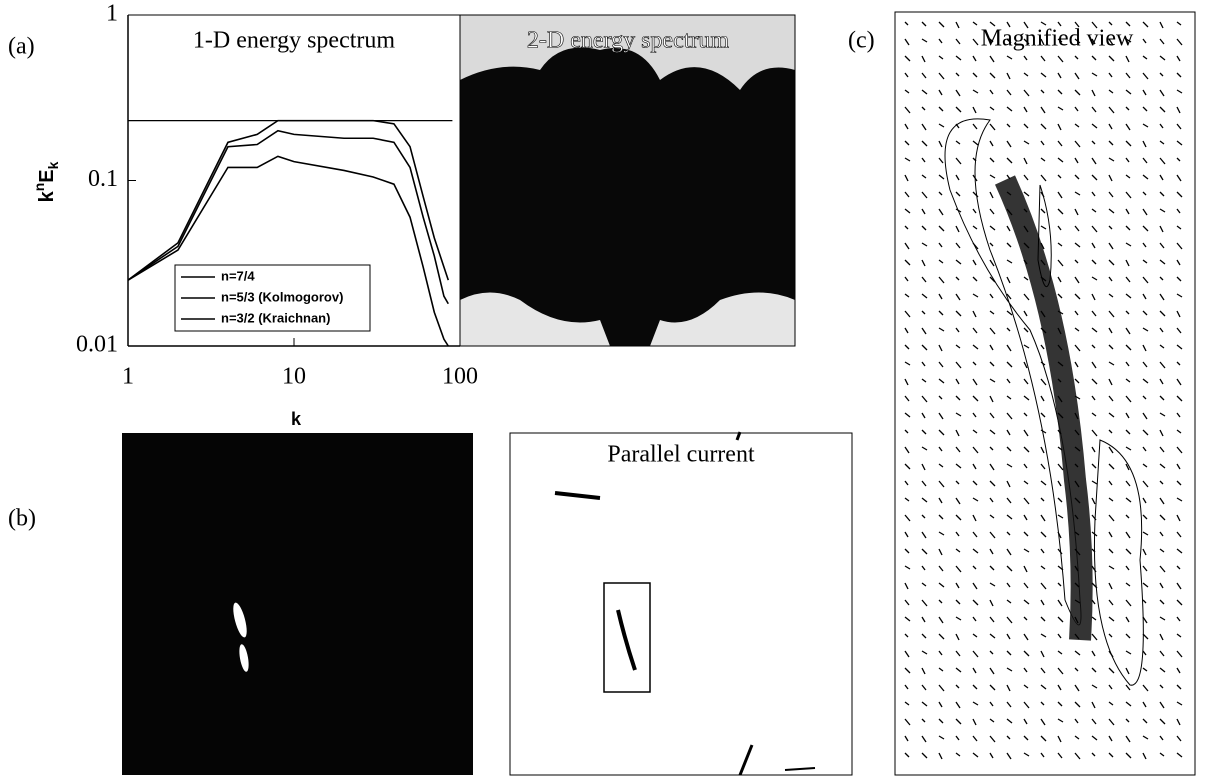  Describe the element at coordinates (297, 604) in the screenshot. I see `vorticity-image` at that location.